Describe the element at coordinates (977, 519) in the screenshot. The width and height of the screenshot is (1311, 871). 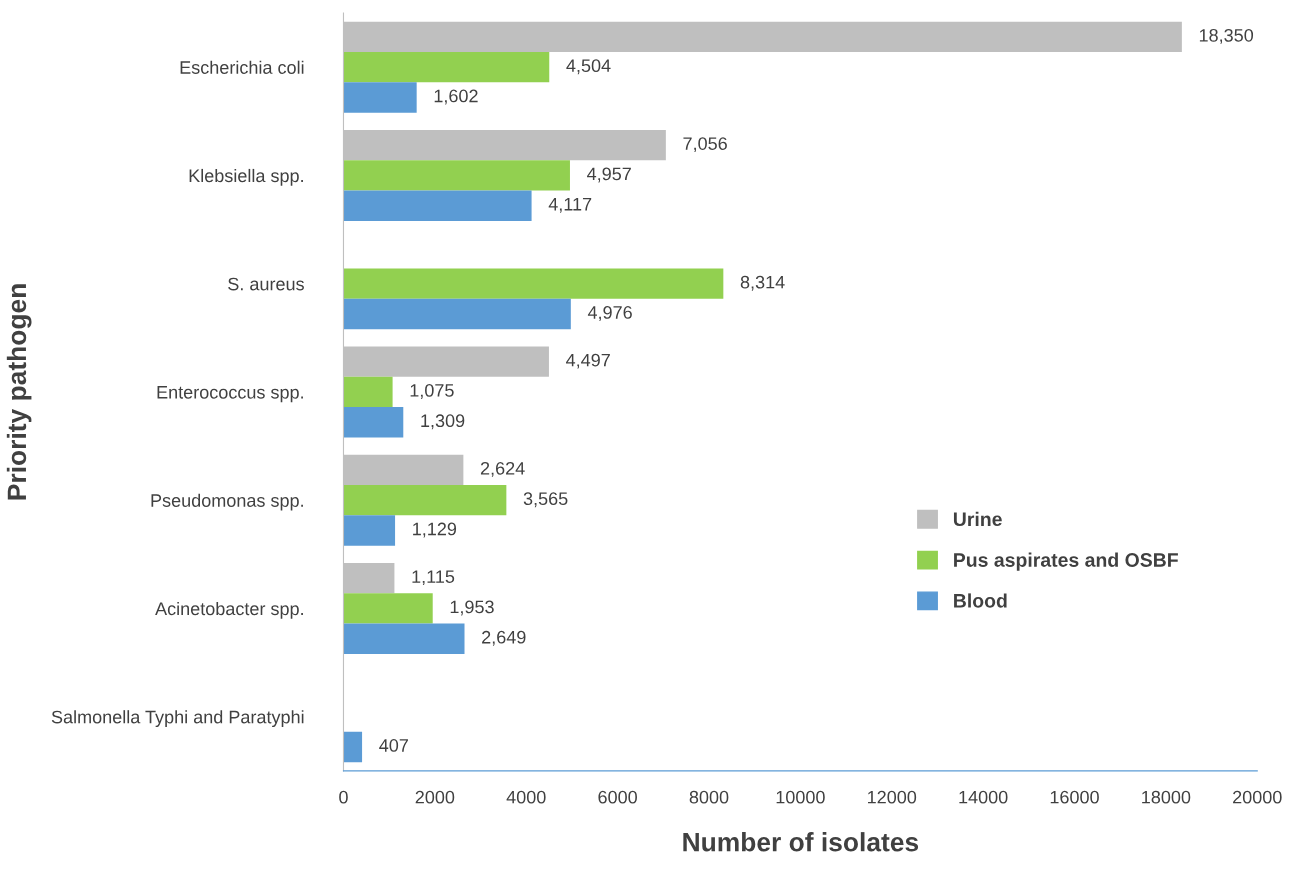
I see `legend-label: Urine` at that location.